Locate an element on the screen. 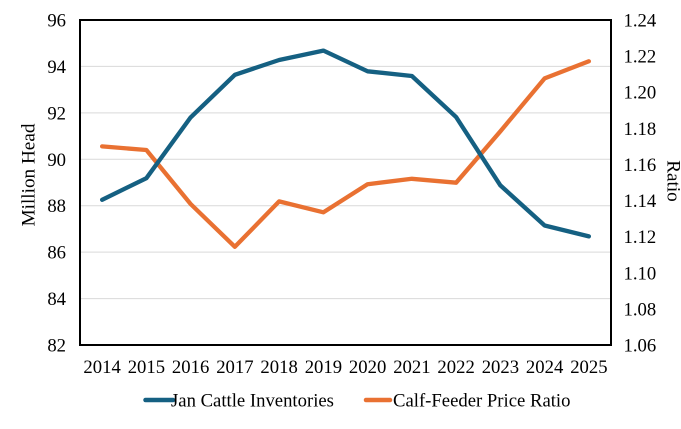  svg-text: 1.20 is located at coordinates (640, 93).